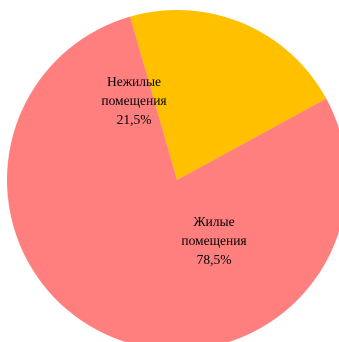 Image resolution: width=339 pixels, height=342 pixels. What do you see at coordinates (134, 81) in the screenshot?
I see `slice-category-label: Нежилые` at bounding box center [134, 81].